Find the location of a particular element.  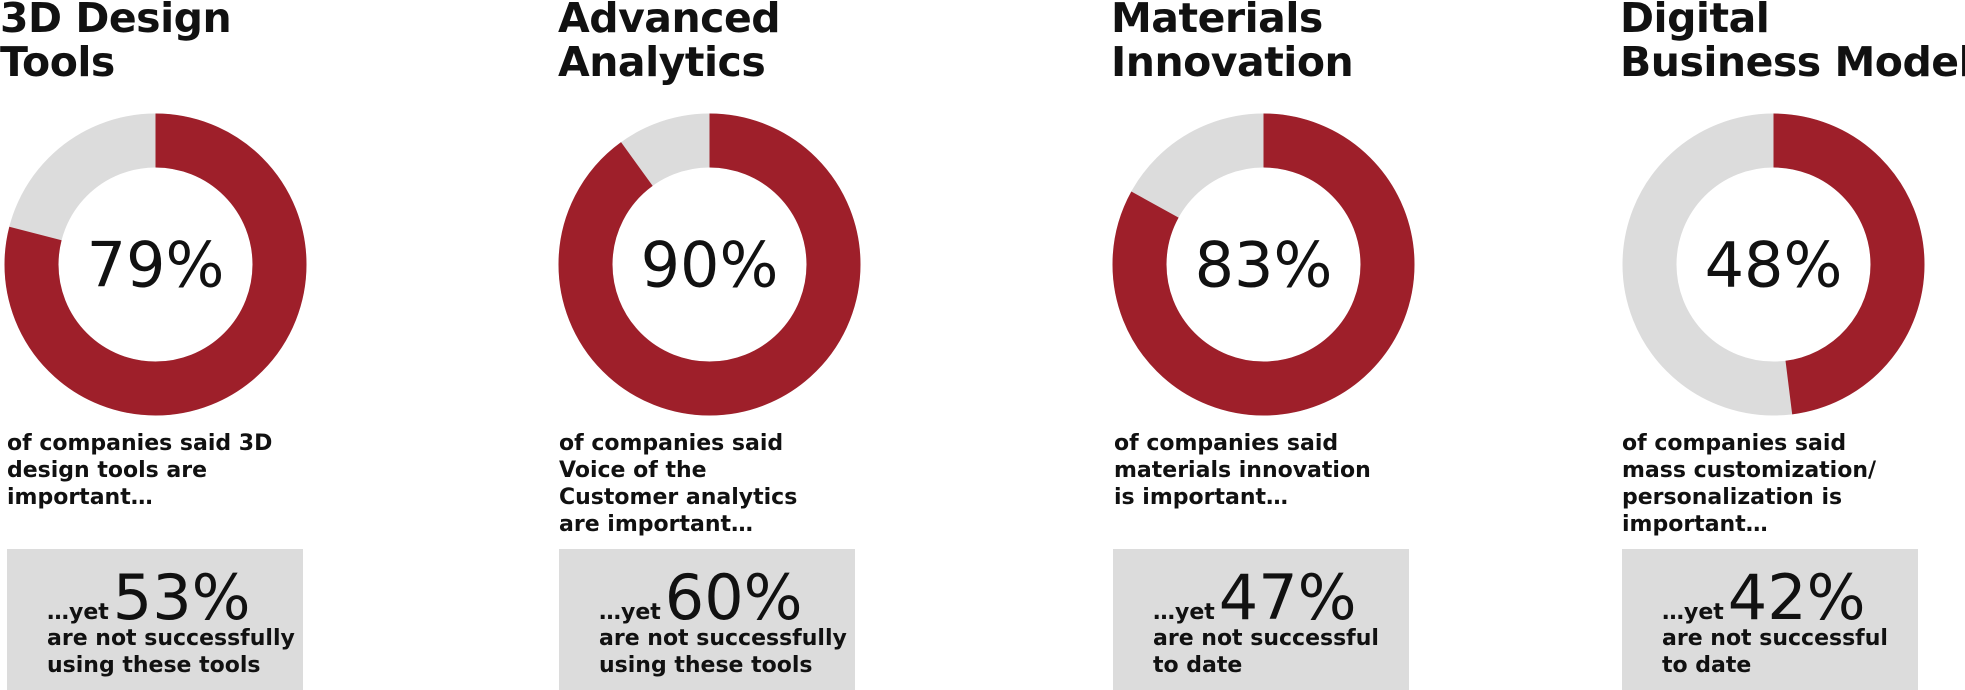

title-line: Analytics is located at coordinates (662, 62).